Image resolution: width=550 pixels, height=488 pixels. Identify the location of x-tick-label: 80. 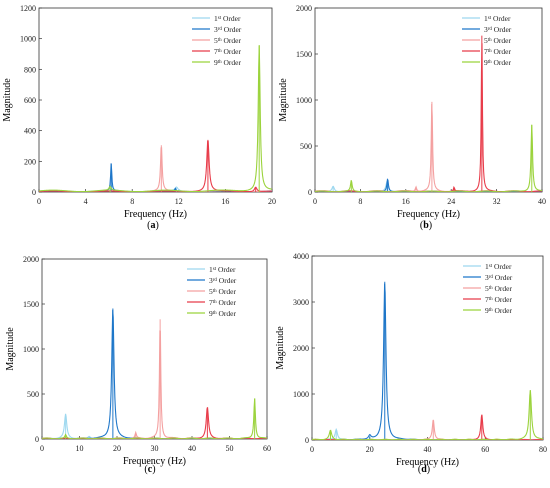
(543, 449).